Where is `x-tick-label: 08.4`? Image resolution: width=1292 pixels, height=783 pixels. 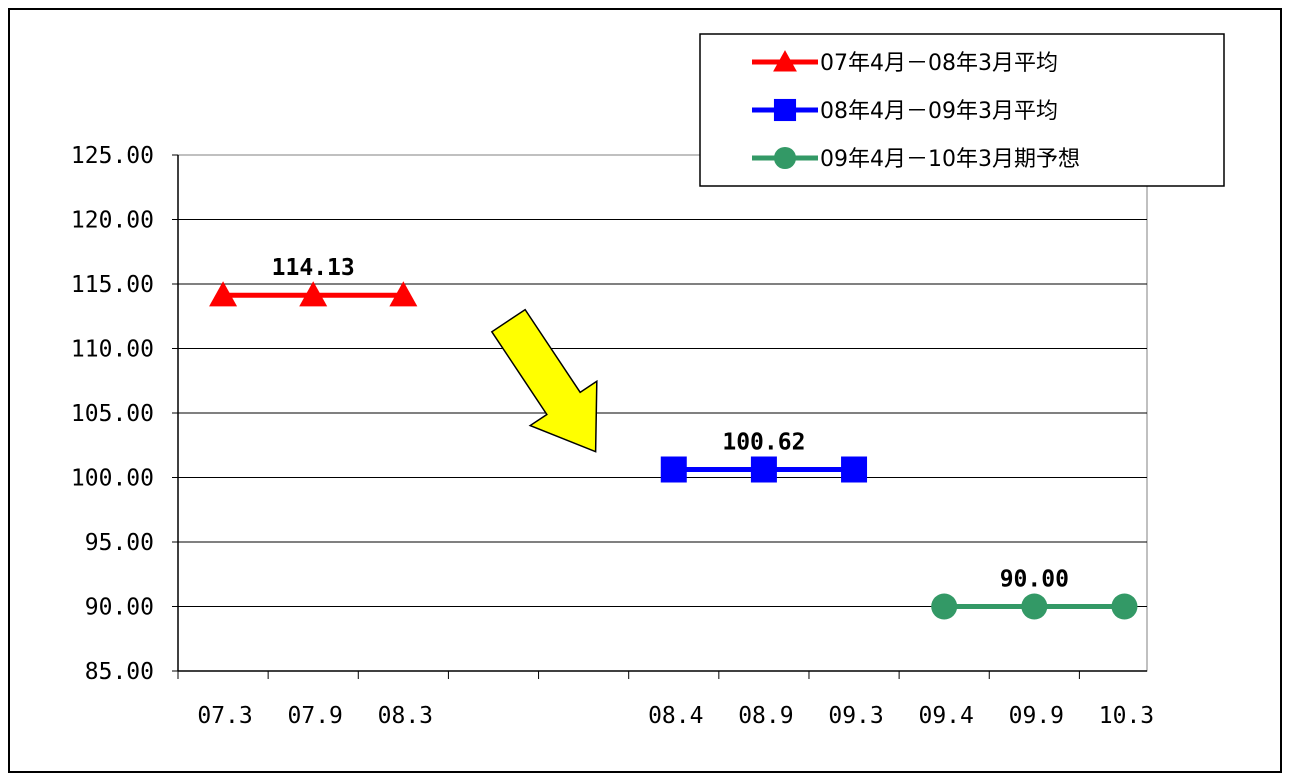 x-tick-label: 08.4 is located at coordinates (675, 716).